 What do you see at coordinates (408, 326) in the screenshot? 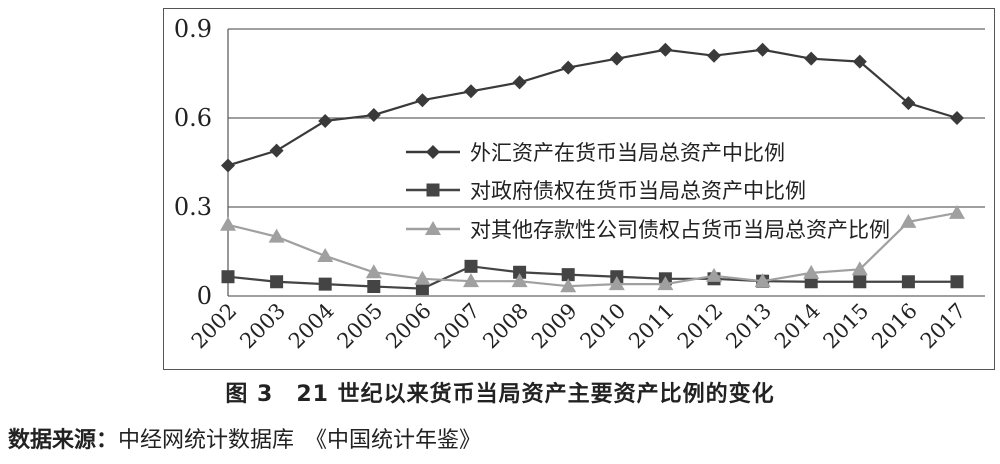
I see `x-tick-label: 2006` at bounding box center [408, 326].